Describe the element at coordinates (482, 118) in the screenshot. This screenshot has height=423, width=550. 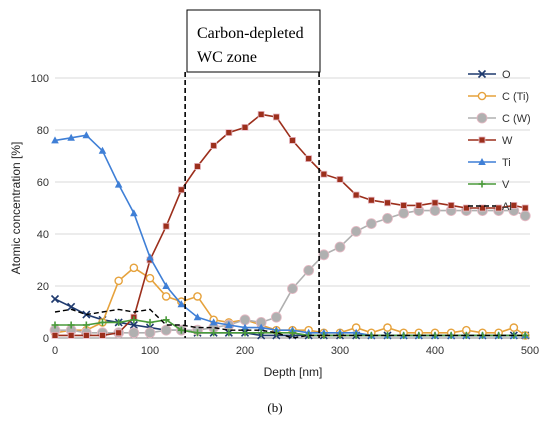
I see `legend-marker-c-w` at that location.